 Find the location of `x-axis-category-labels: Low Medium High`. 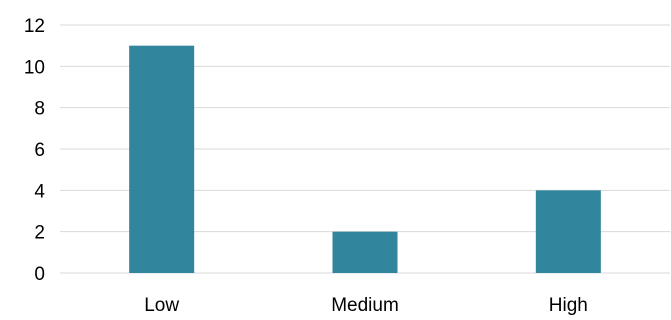

x-axis-category-labels: Low Medium High is located at coordinates (366, 305).